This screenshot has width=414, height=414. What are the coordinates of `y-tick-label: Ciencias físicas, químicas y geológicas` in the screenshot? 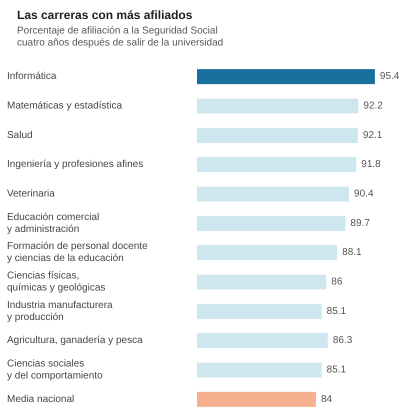 It's located at (56, 282).